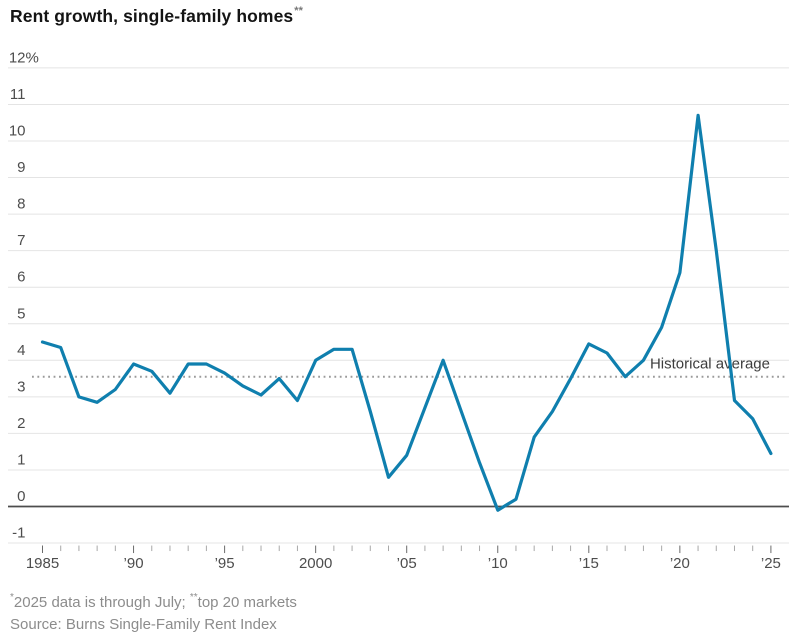 This screenshot has width=798, height=638. Describe the element at coordinates (589, 563) in the screenshot. I see `x-tick-label: ’15` at that location.